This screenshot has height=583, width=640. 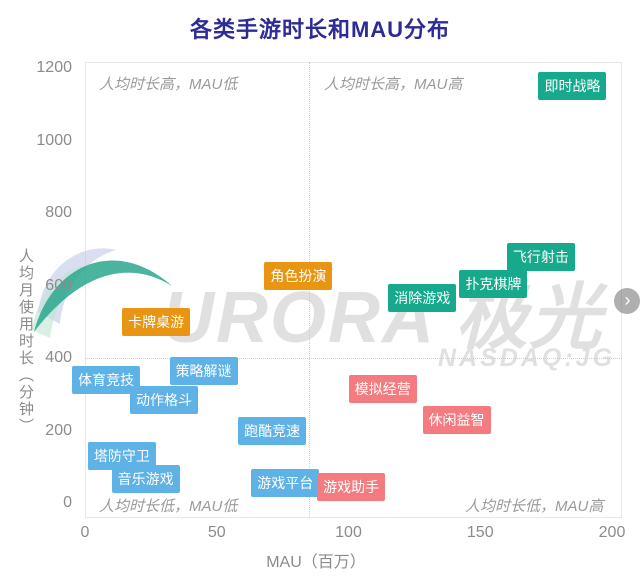 What do you see at coordinates (145, 479) in the screenshot?
I see `category-label-box: 音乐游戏` at bounding box center [145, 479].